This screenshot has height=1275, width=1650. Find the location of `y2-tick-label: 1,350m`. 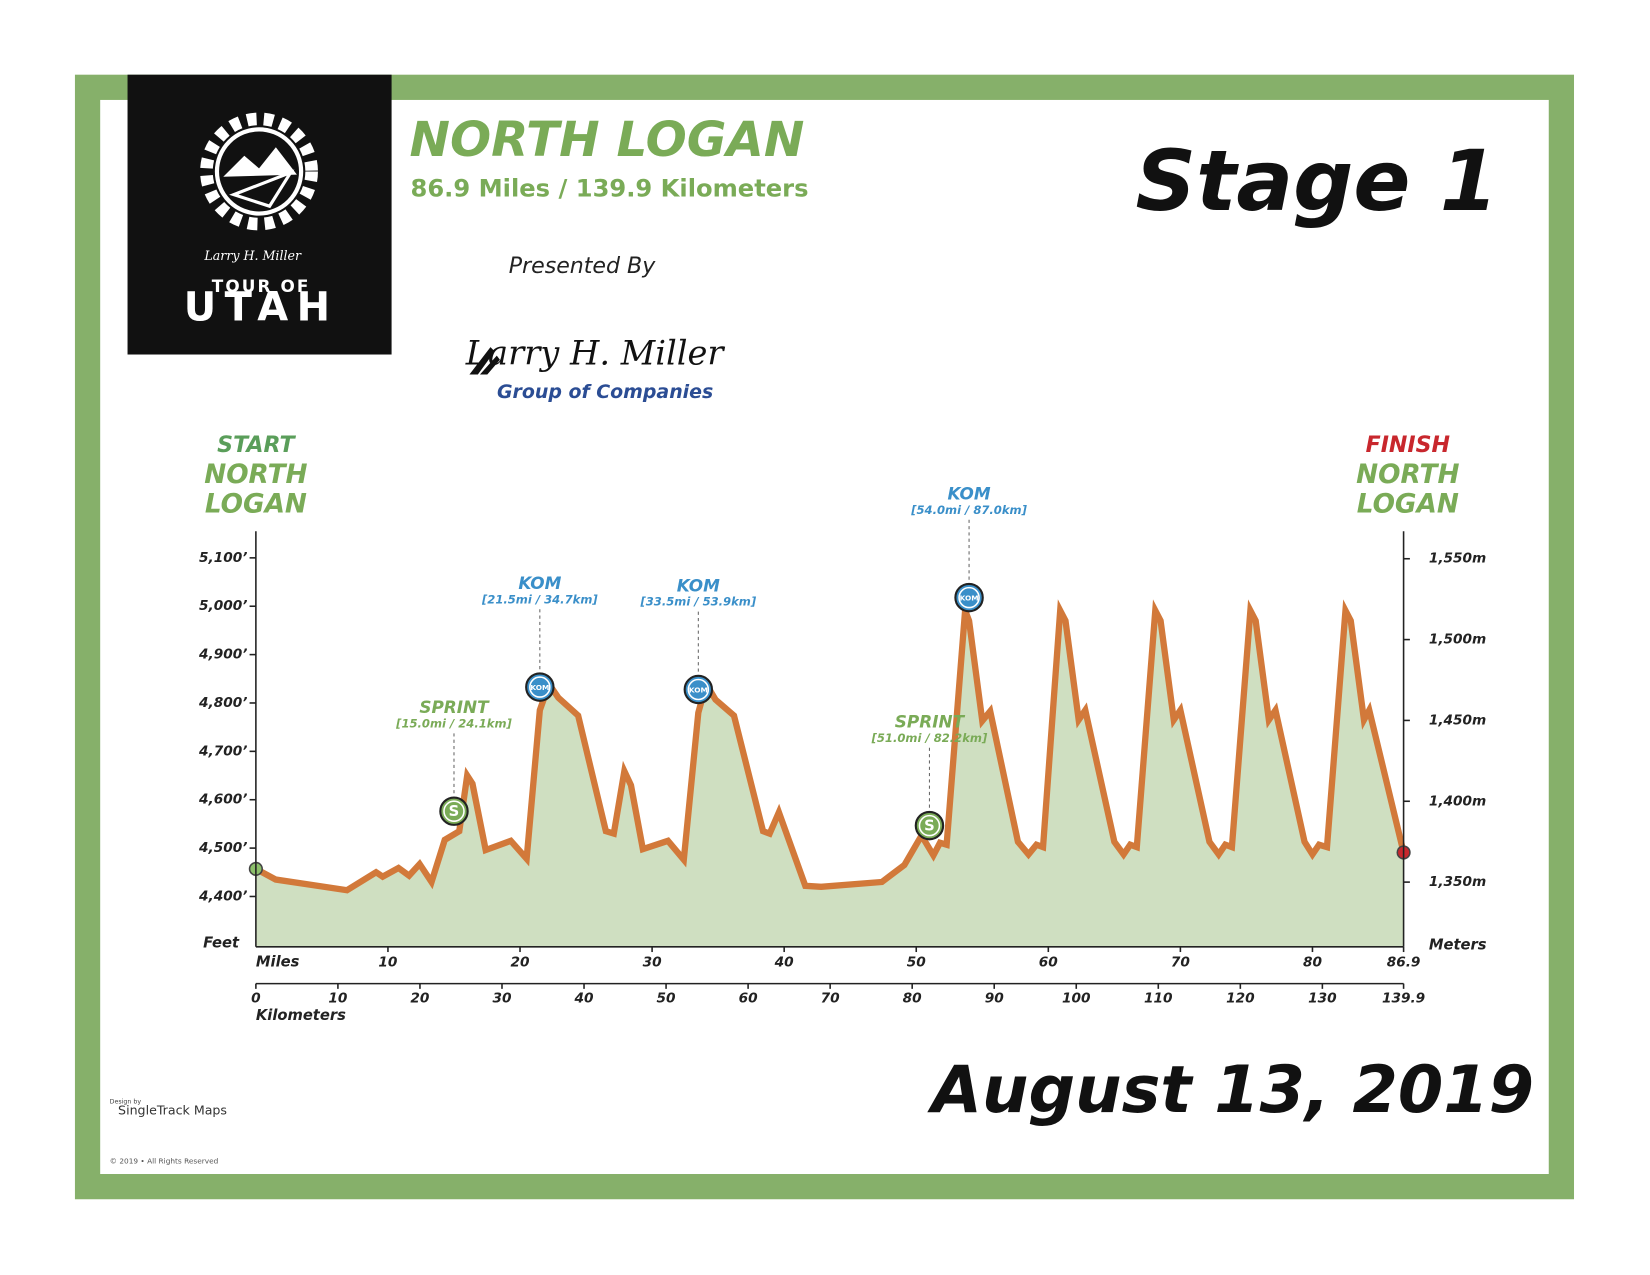

y2-tick-label: 1,350m is located at coordinates (1457, 882).